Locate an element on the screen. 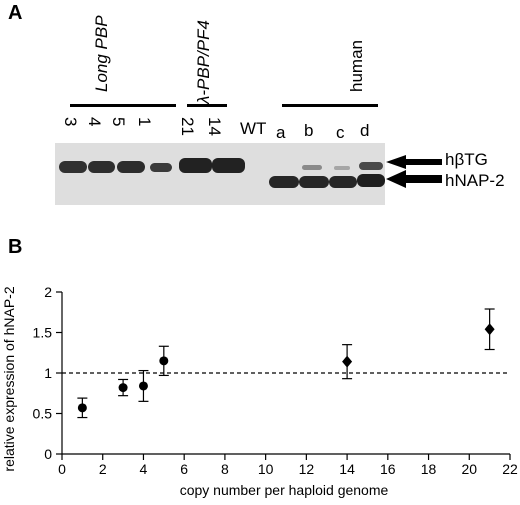 This screenshot has width=520, height=505. lane-label-4: 4 is located at coordinates (94, 122).